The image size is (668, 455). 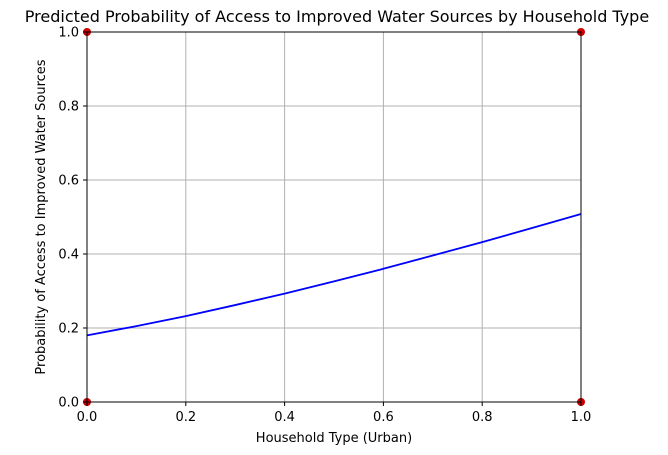 I want to click on y-tick-label: 0.8, so click(x=68, y=107).